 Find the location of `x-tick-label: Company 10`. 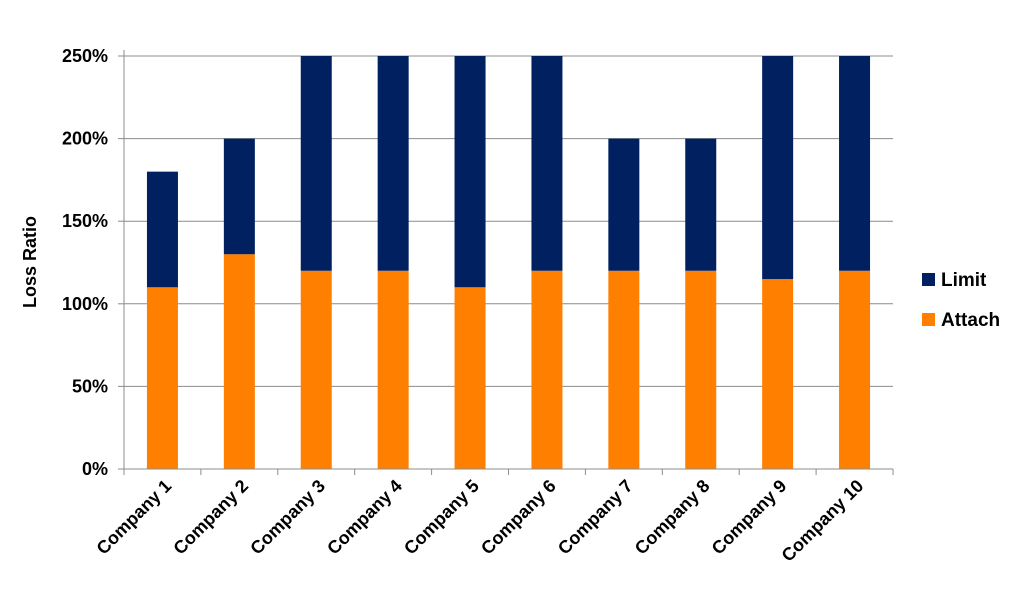

x-tick-label: Company 10 is located at coordinates (823, 521).